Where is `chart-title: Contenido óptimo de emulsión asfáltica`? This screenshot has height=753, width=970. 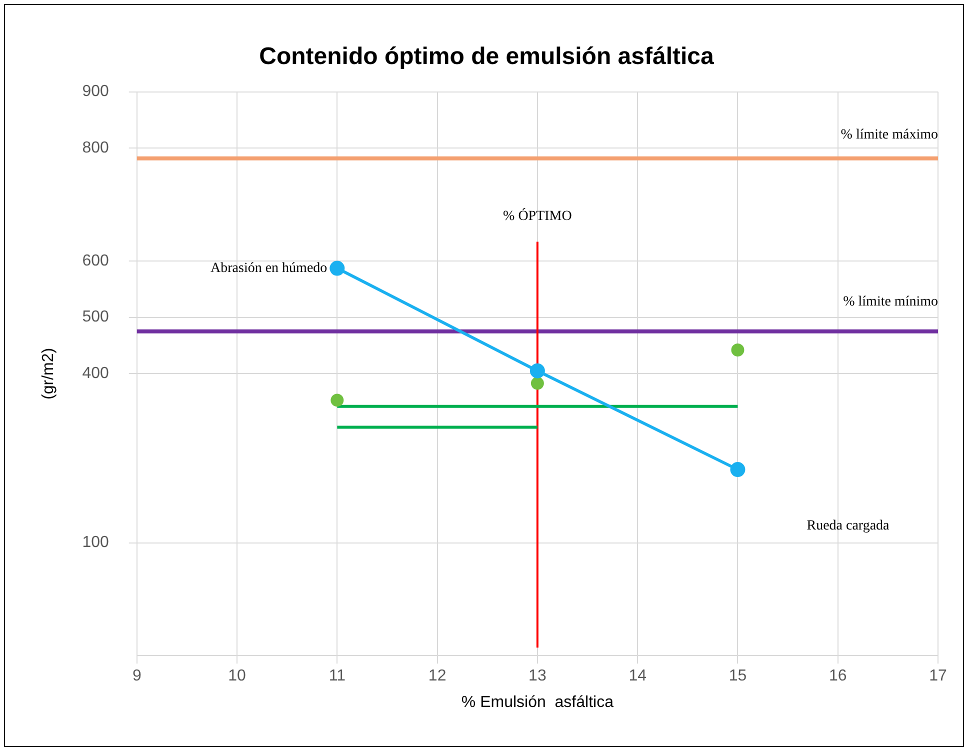
chart-title: Contenido óptimo de emulsión asfáltica is located at coordinates (487, 56).